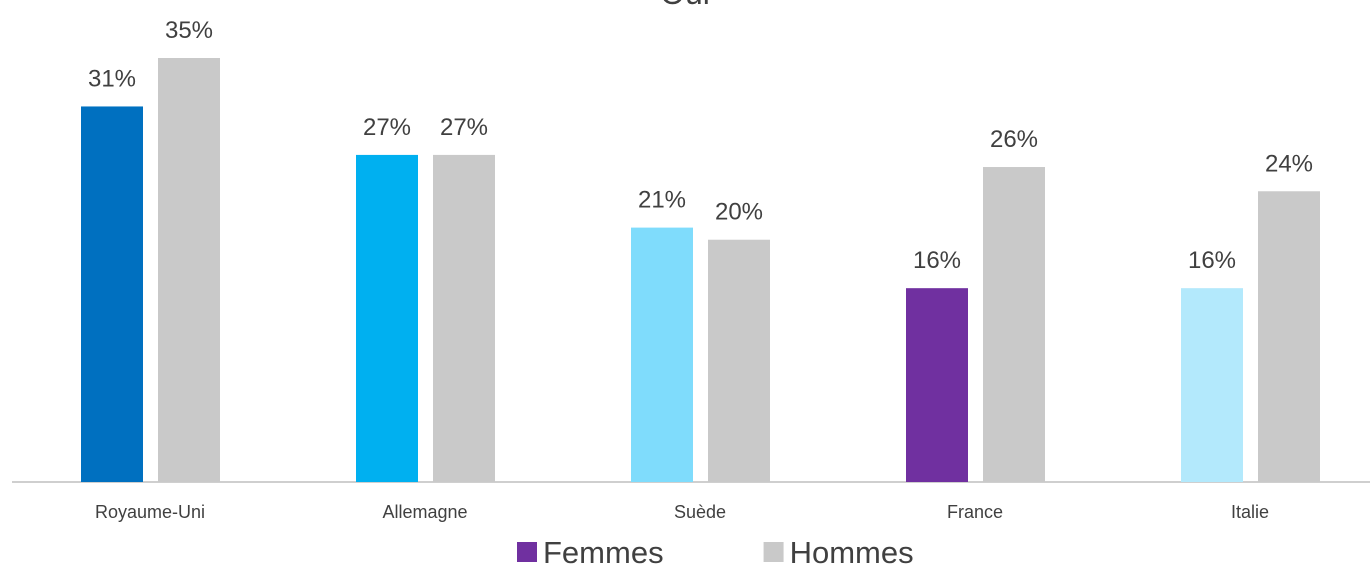 The image size is (1370, 577). What do you see at coordinates (975, 512) in the screenshot?
I see `x-tick-label: France` at bounding box center [975, 512].